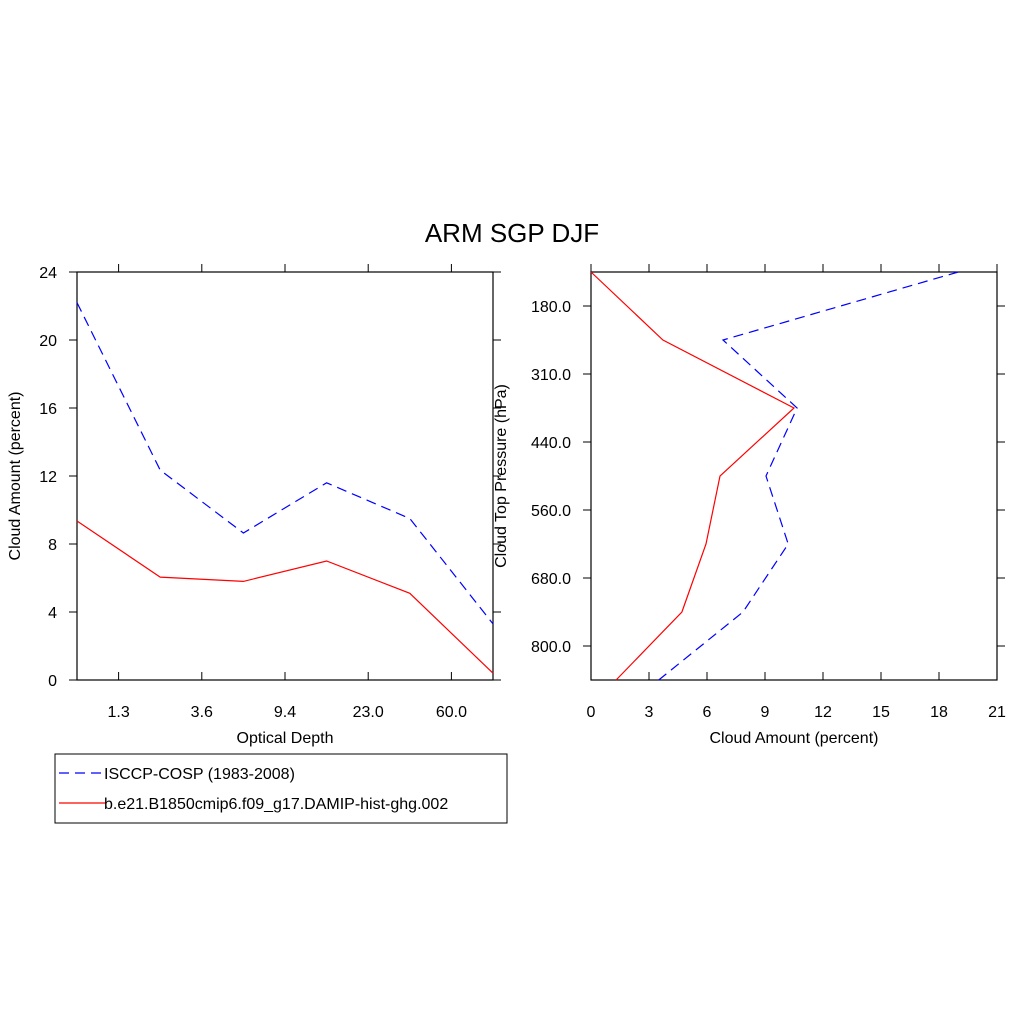 The image size is (1024, 1024). What do you see at coordinates (368, 712) in the screenshot?
I see `x-tick-label: 23.0` at bounding box center [368, 712].